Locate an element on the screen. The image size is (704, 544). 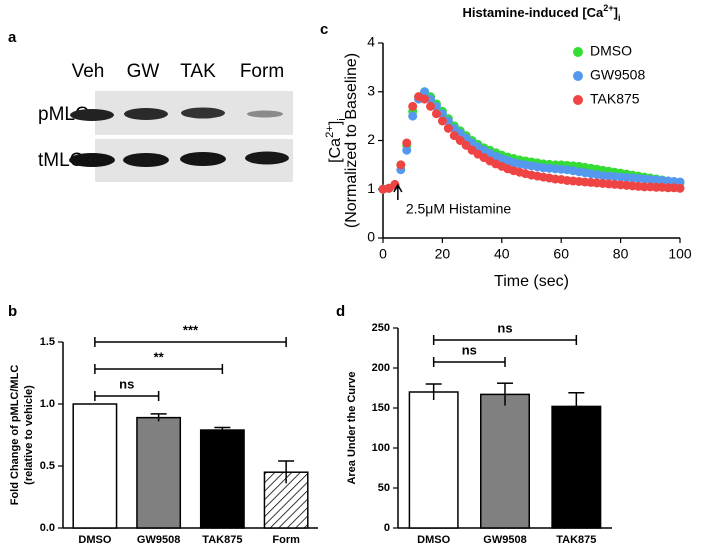
panel-label: d is located at coordinates (340, 311).